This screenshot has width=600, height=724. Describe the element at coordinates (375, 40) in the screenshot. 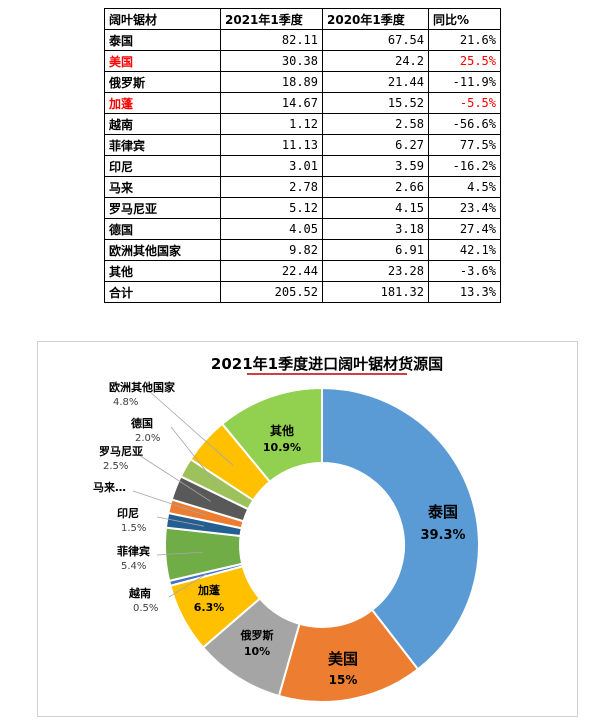

I see `cell-q2020: 67.54` at that location.